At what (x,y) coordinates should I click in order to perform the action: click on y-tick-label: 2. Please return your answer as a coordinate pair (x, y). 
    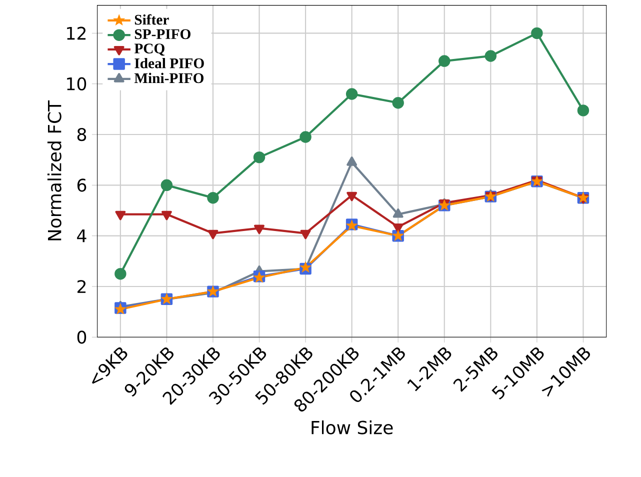
    Looking at the image, I should click on (82, 286).